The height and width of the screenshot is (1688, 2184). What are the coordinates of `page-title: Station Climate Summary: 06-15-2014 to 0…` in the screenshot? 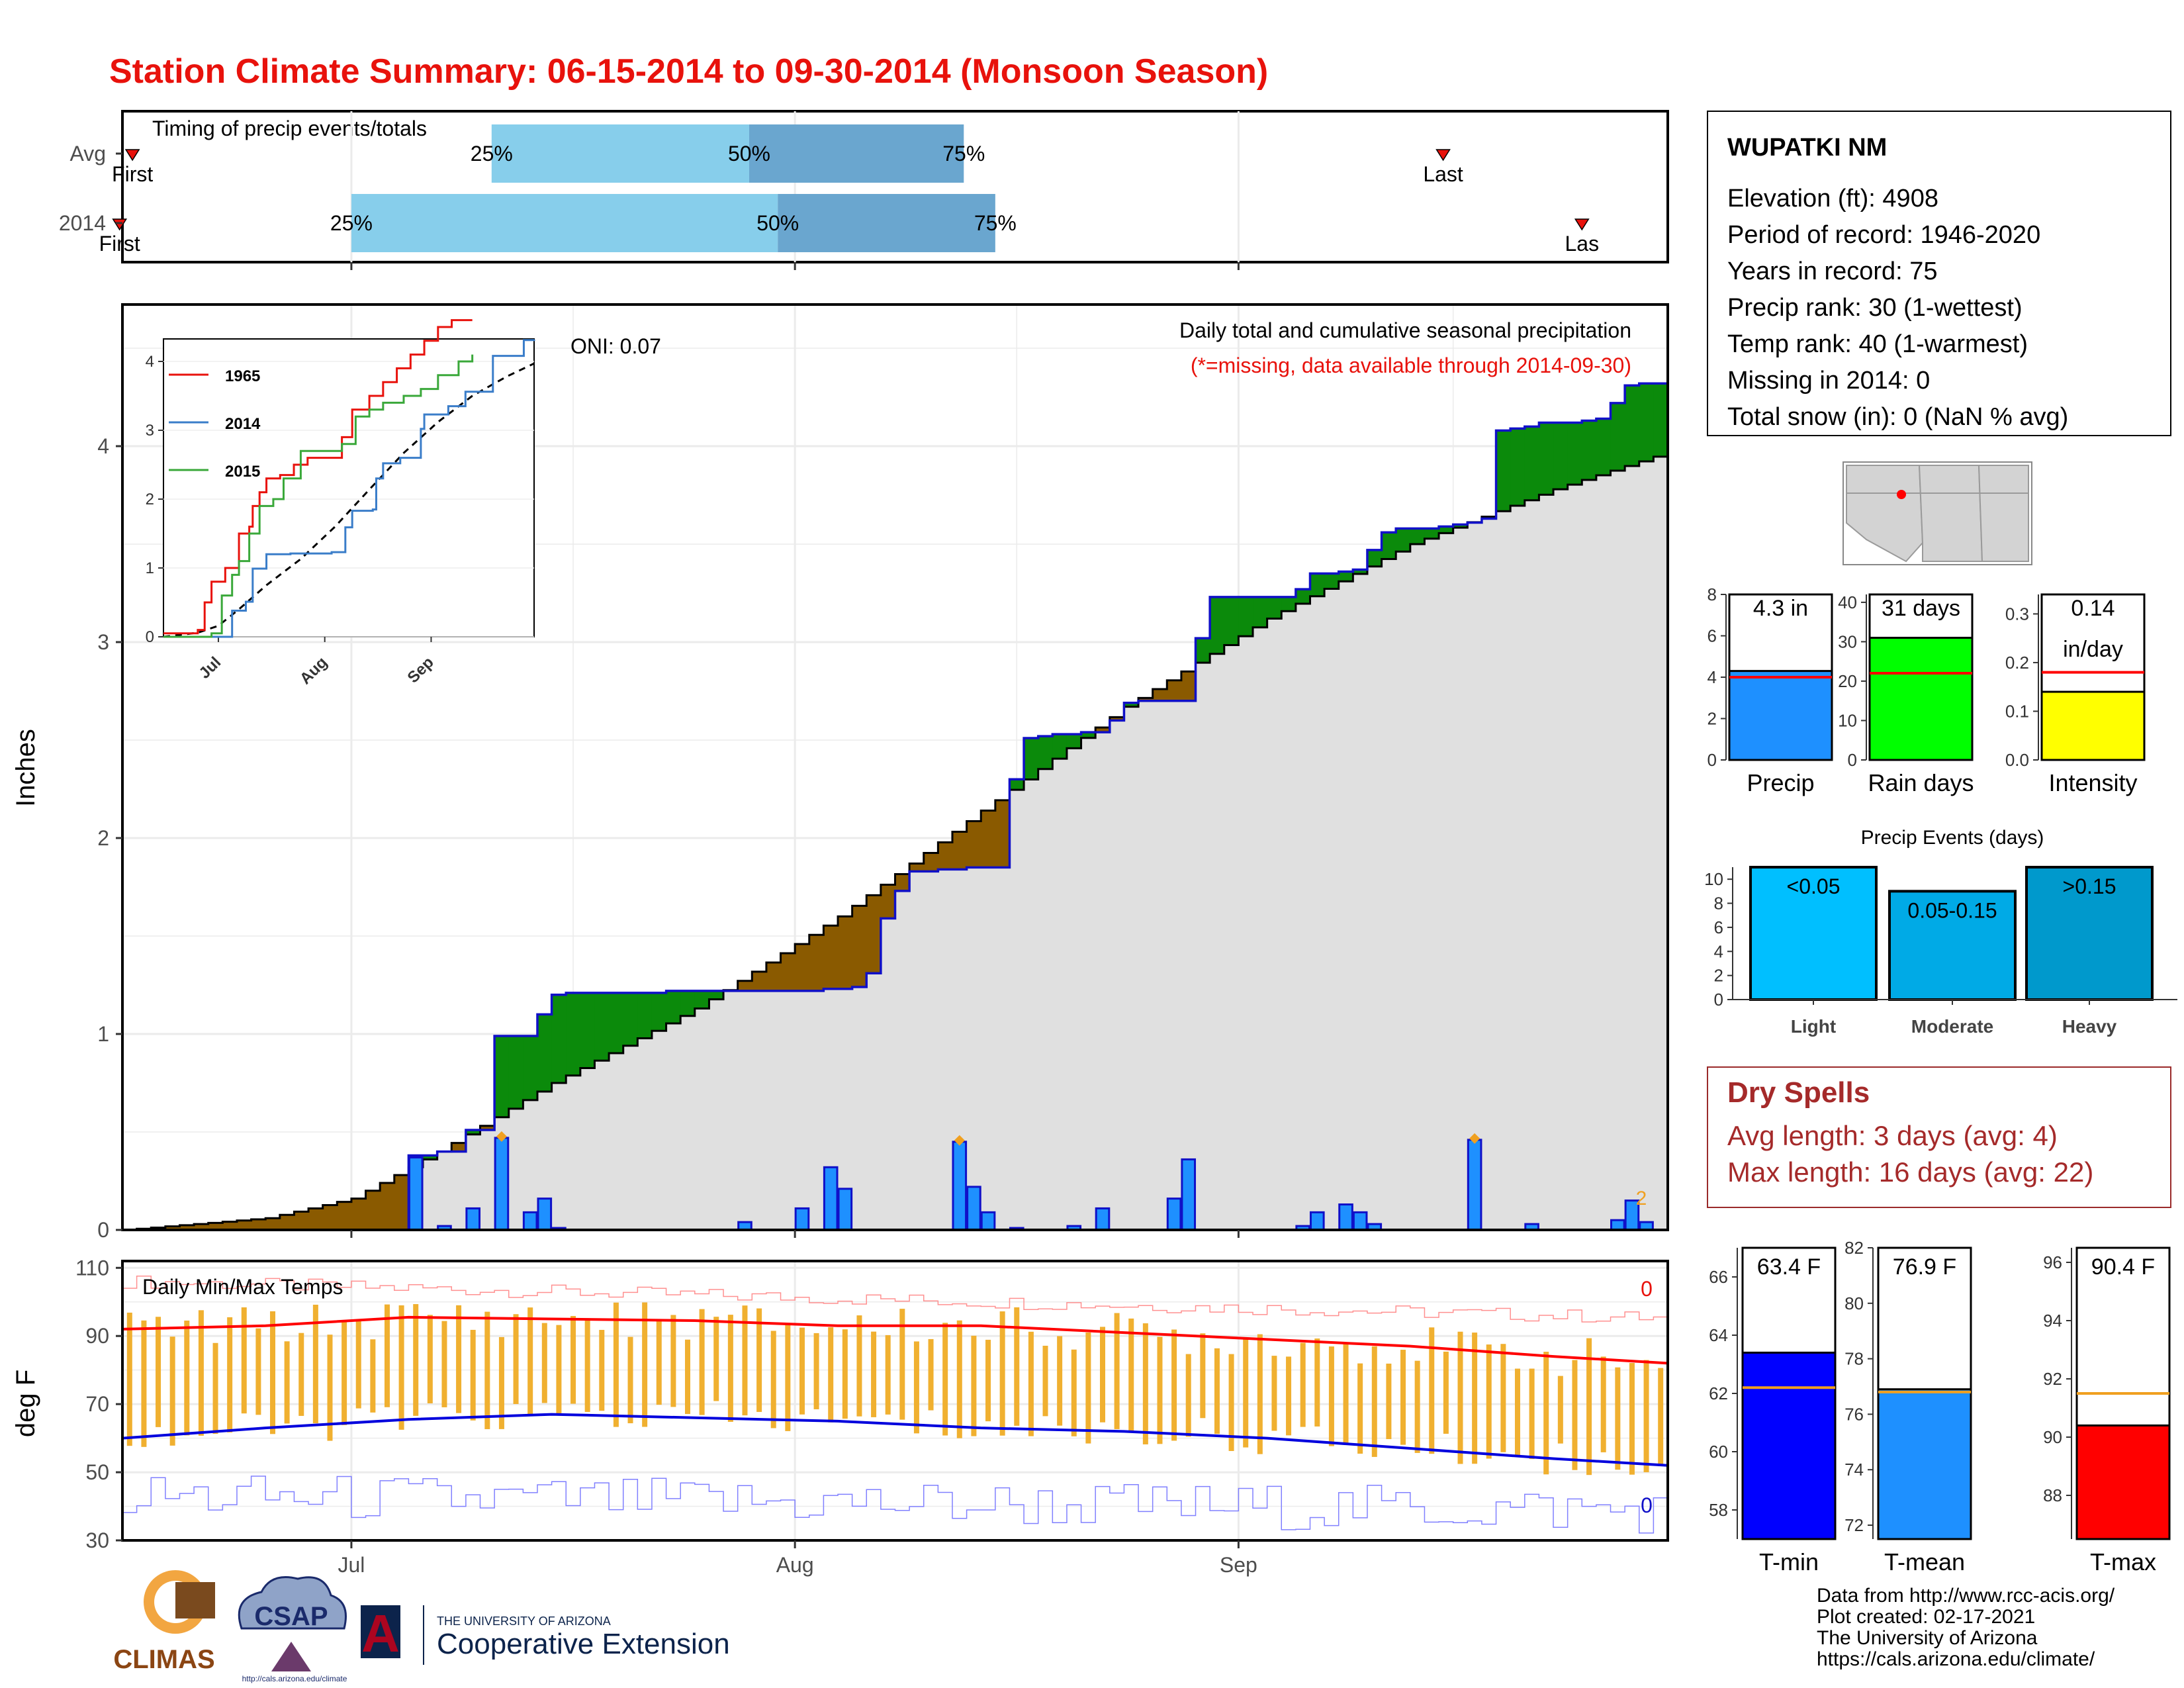 It's located at (688, 71).